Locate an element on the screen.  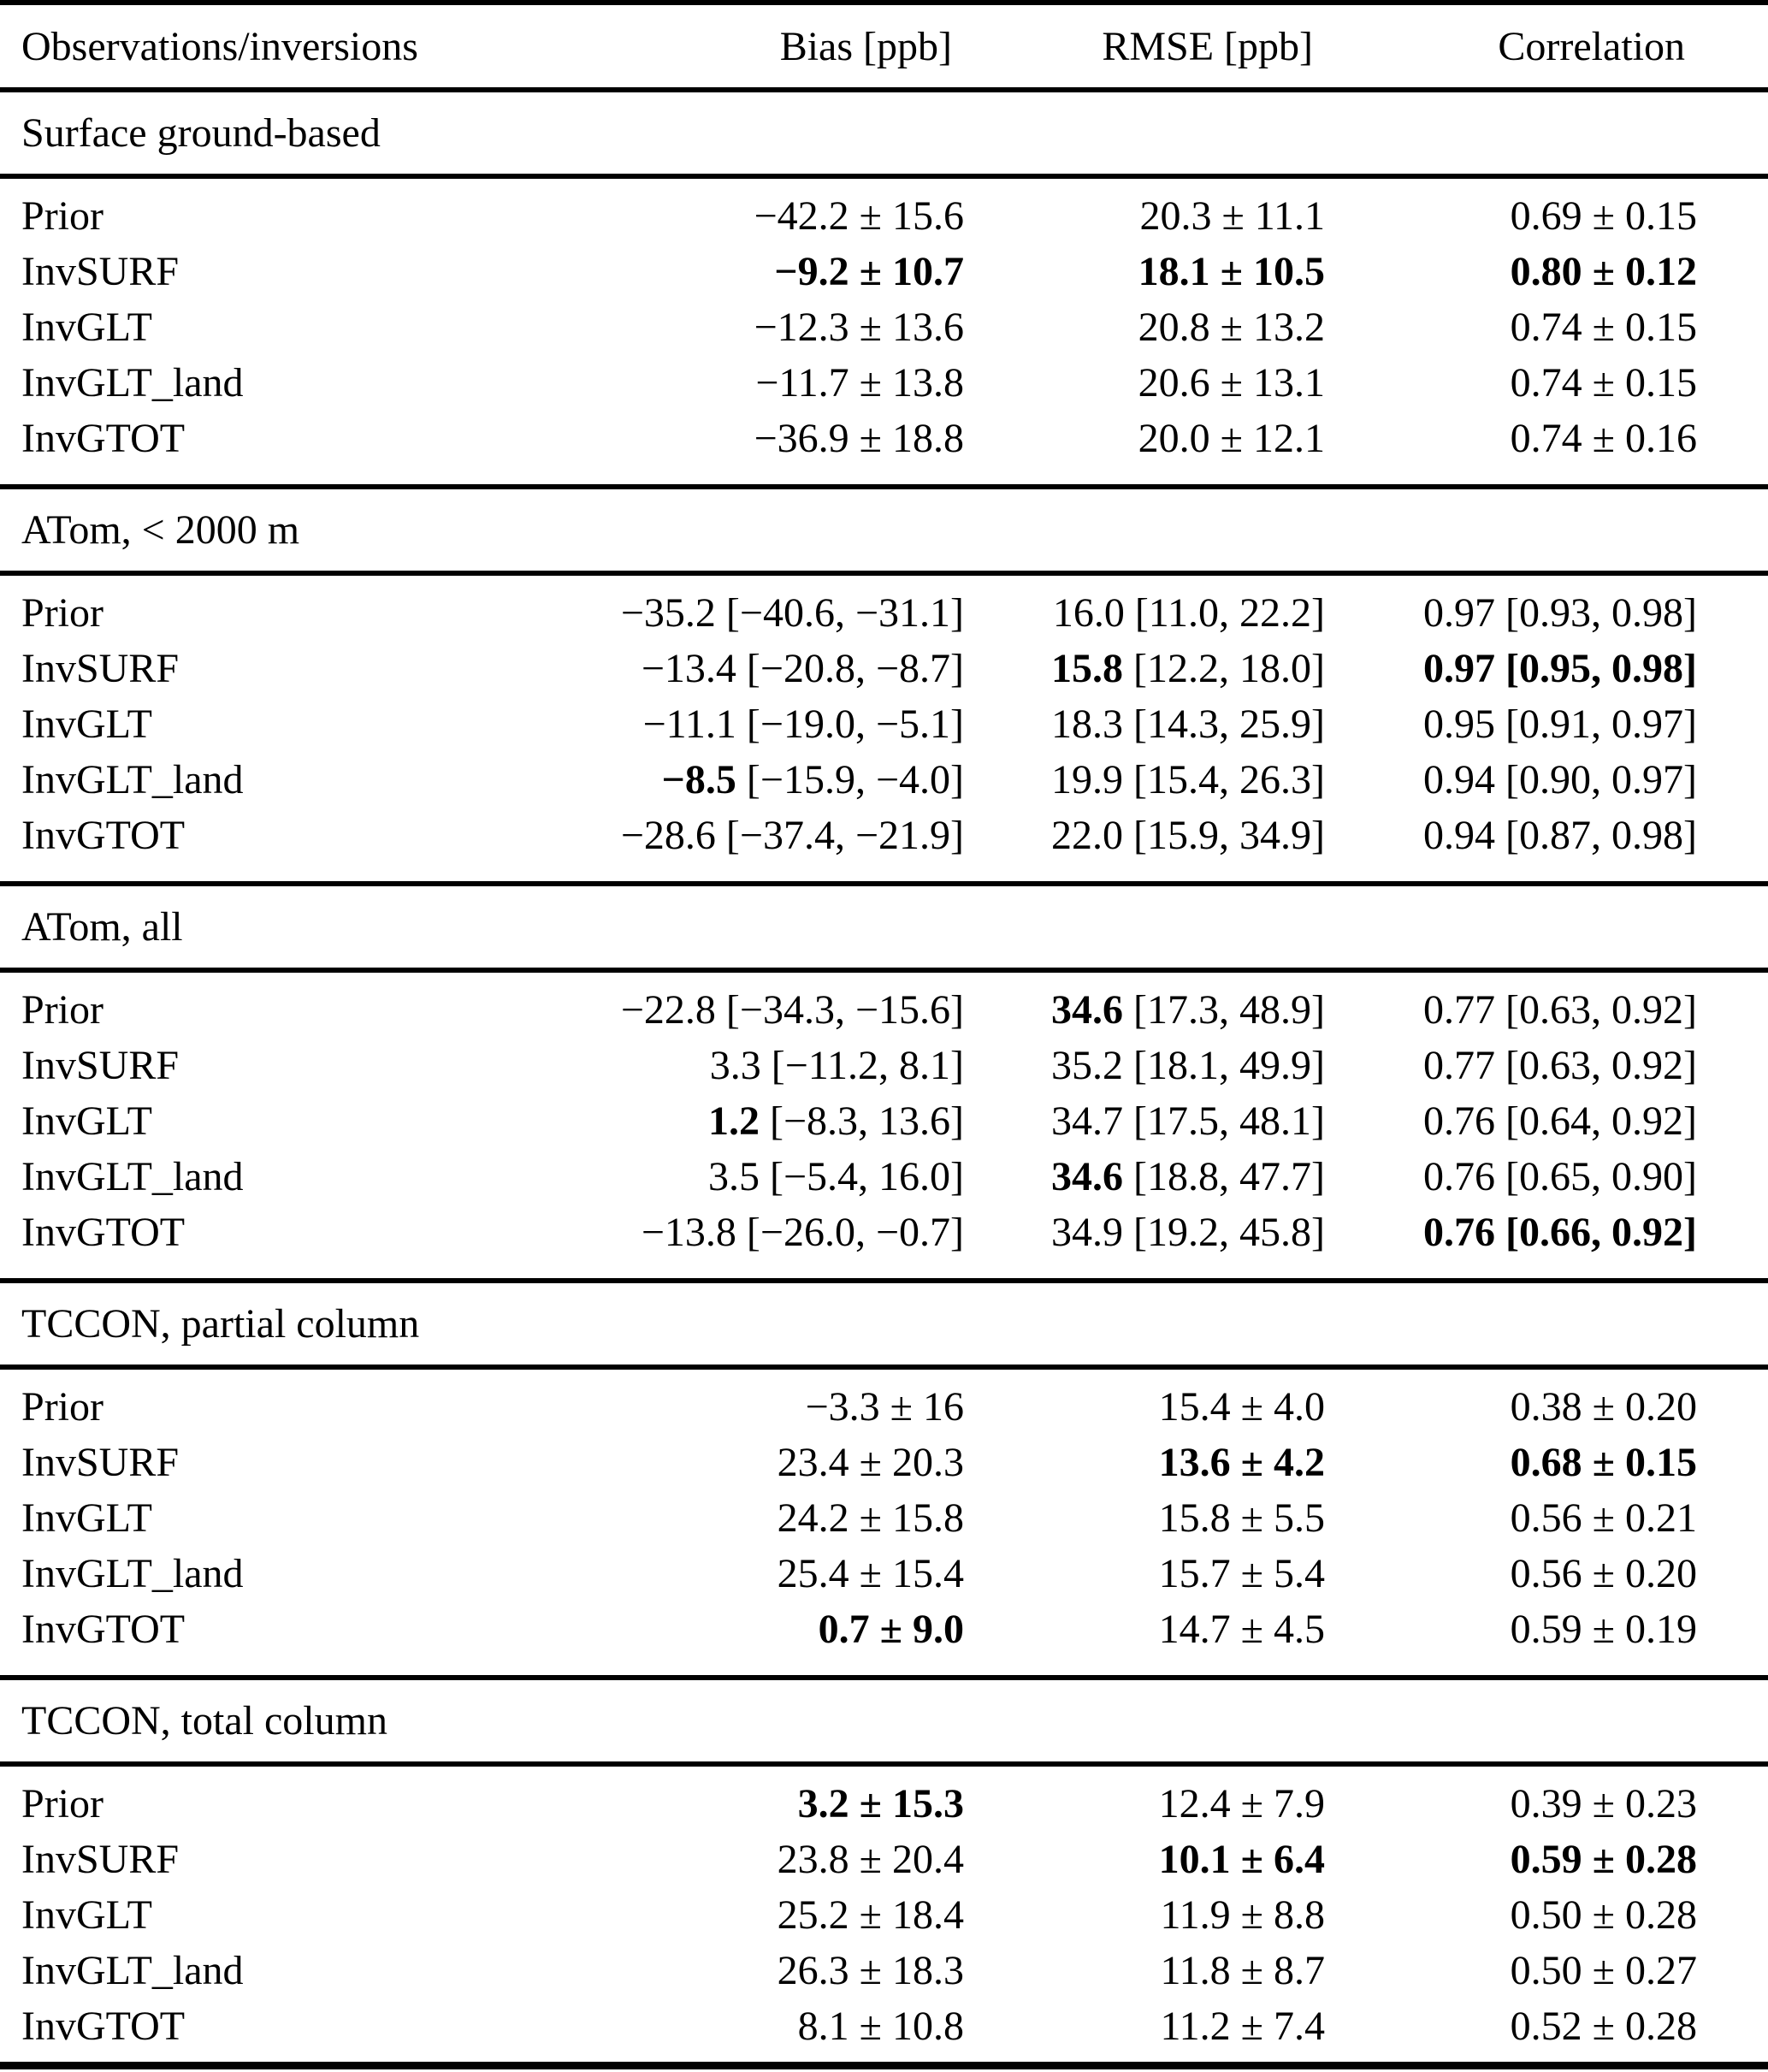
rmse-cell: 14.7 ± 4.5 is located at coordinates (1145, 1629).